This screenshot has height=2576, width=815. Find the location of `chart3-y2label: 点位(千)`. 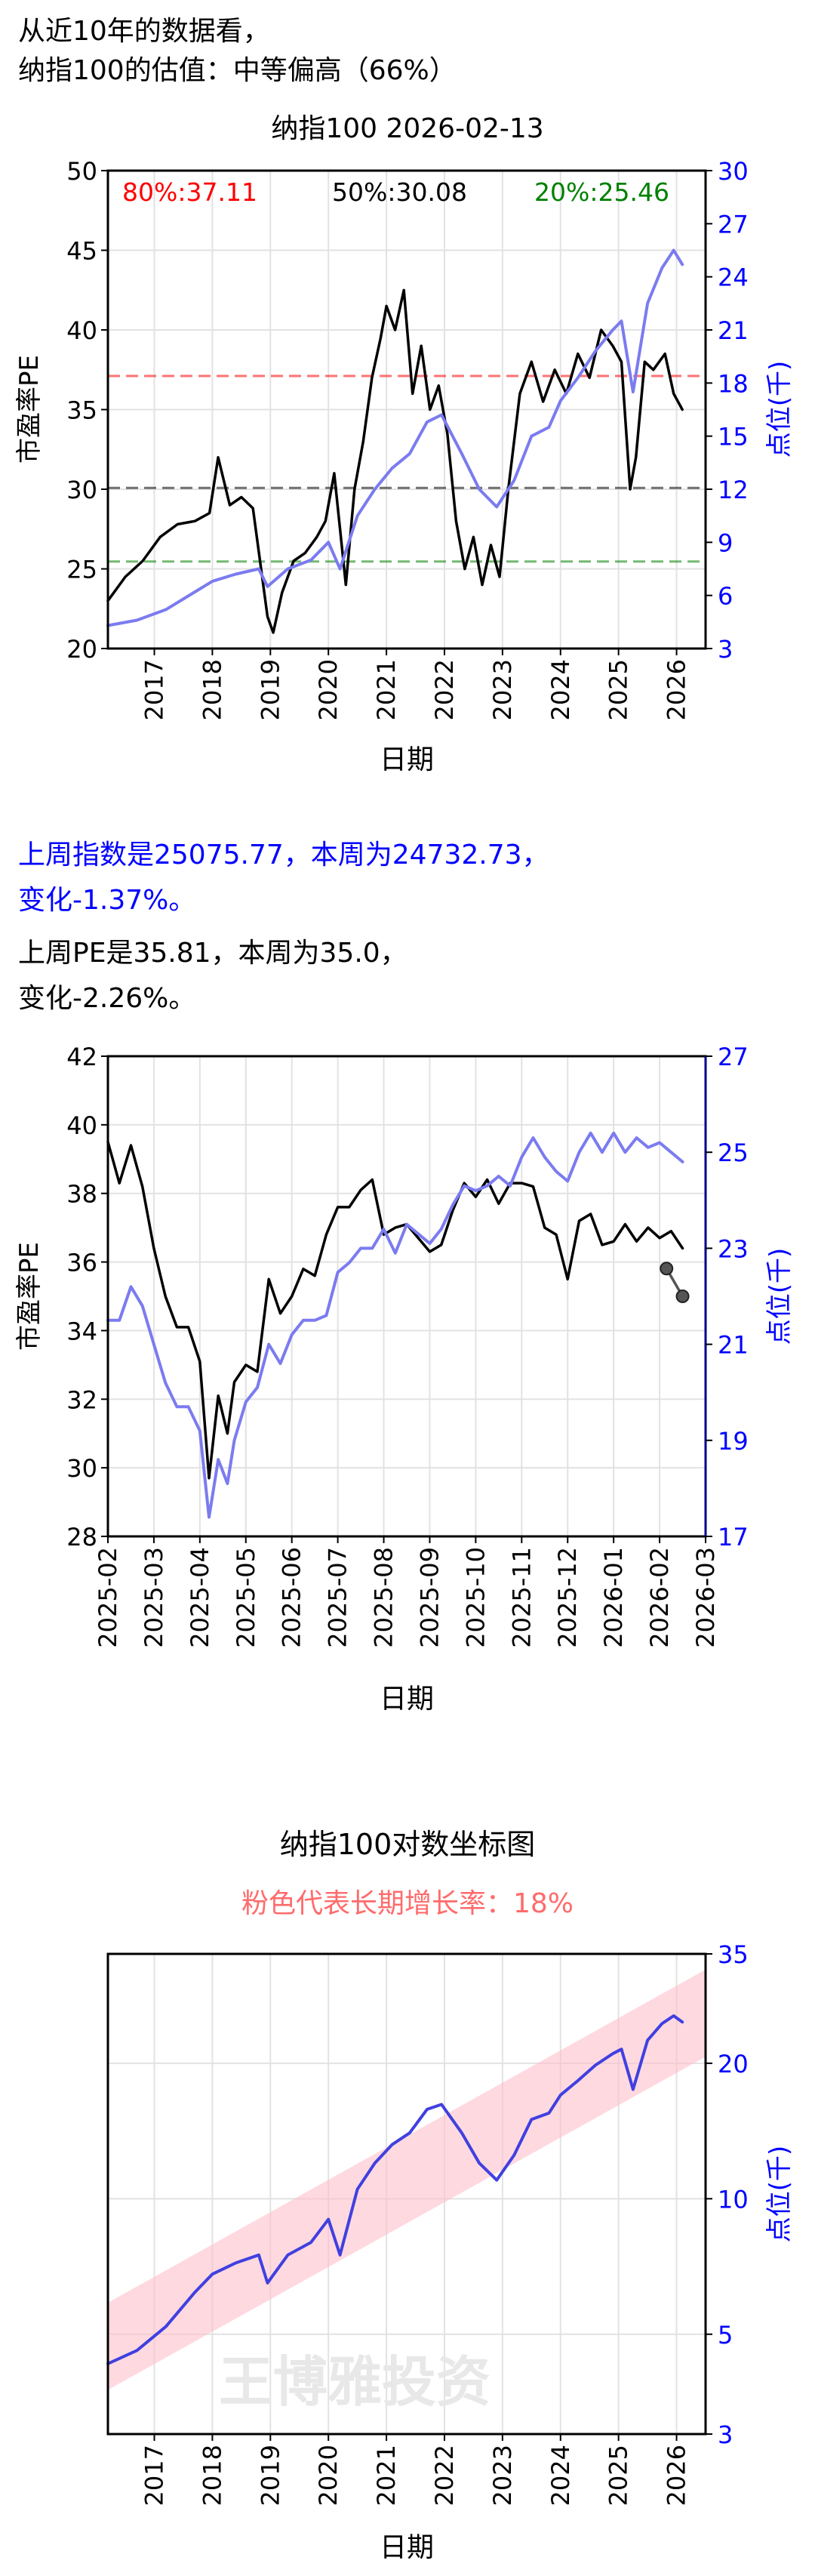

chart3-y2label: 点位(千) is located at coordinates (779, 2194).